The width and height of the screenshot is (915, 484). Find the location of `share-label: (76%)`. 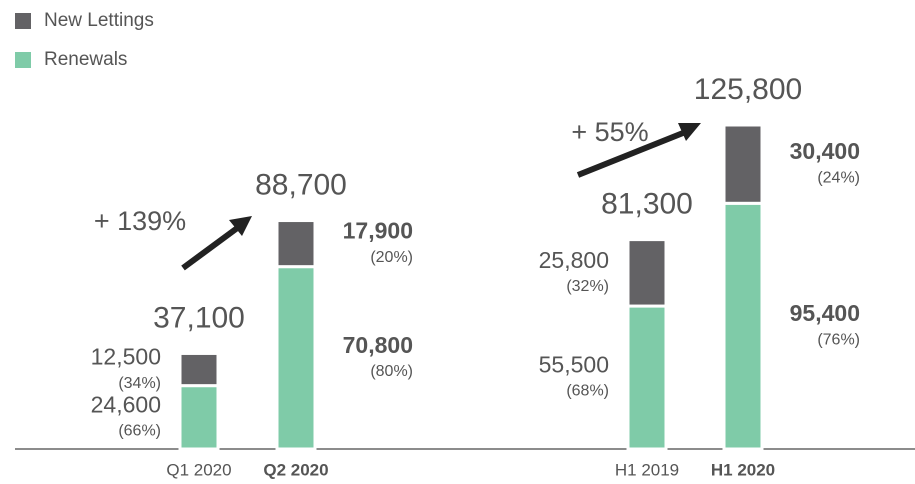

share-label: (76%) is located at coordinates (838, 339).